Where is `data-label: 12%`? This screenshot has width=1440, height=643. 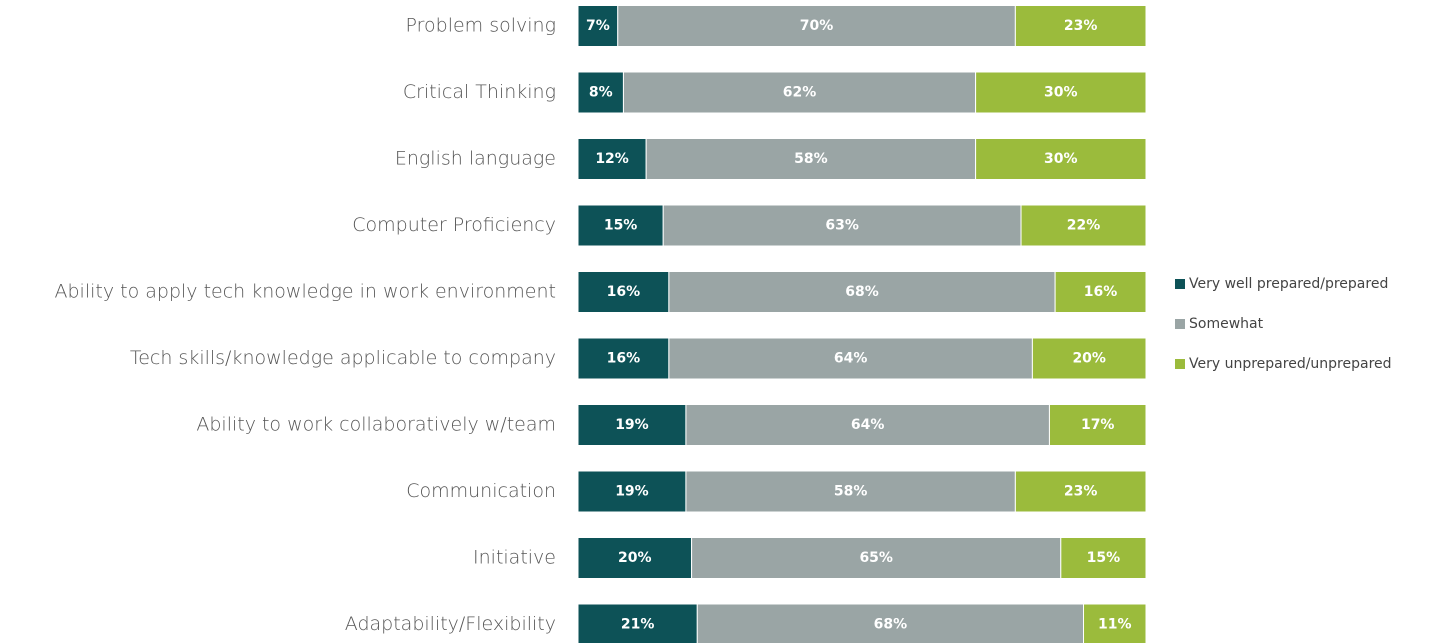
data-label: 12% is located at coordinates (612, 159).